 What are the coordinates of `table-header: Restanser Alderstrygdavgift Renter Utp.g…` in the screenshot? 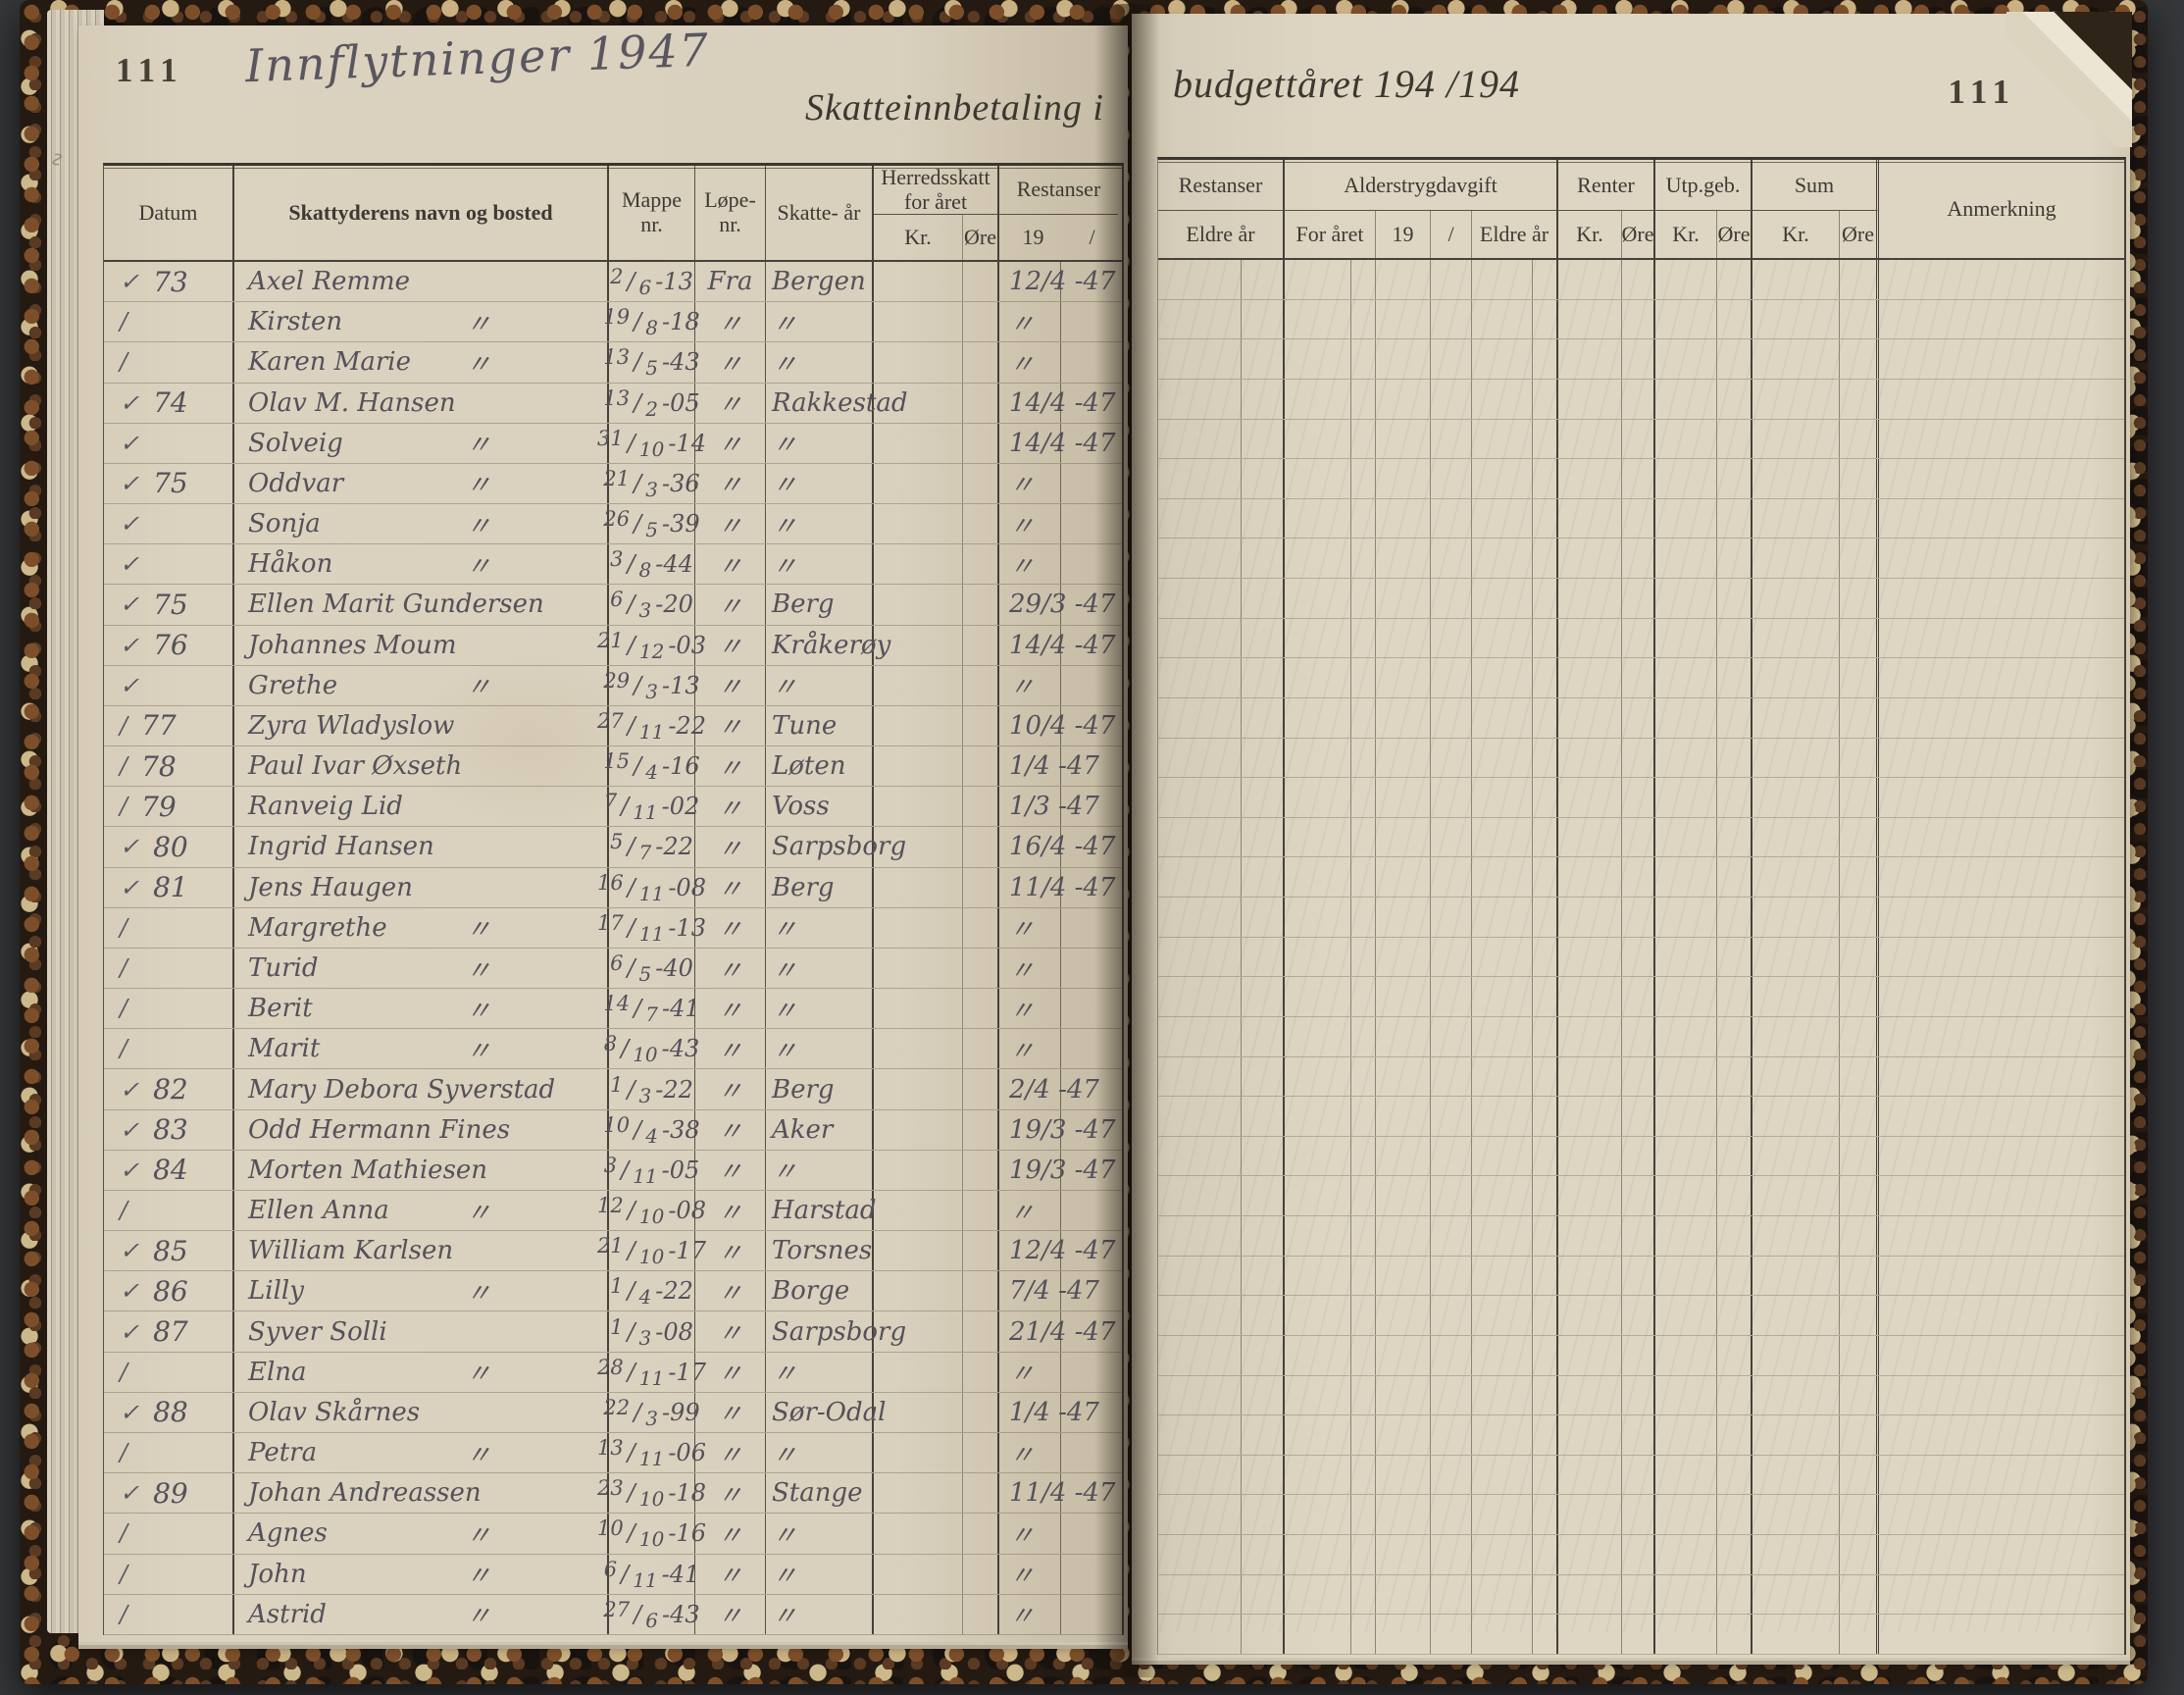 It's located at (1641, 210).